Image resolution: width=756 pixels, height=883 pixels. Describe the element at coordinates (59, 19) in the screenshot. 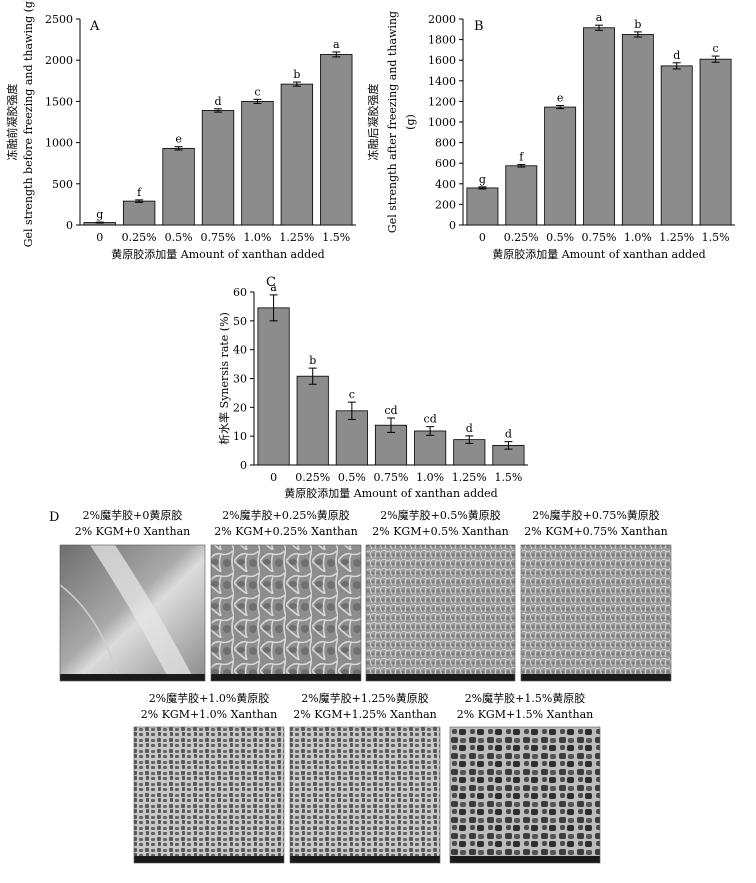

I see `y-tick-label: 2500` at that location.